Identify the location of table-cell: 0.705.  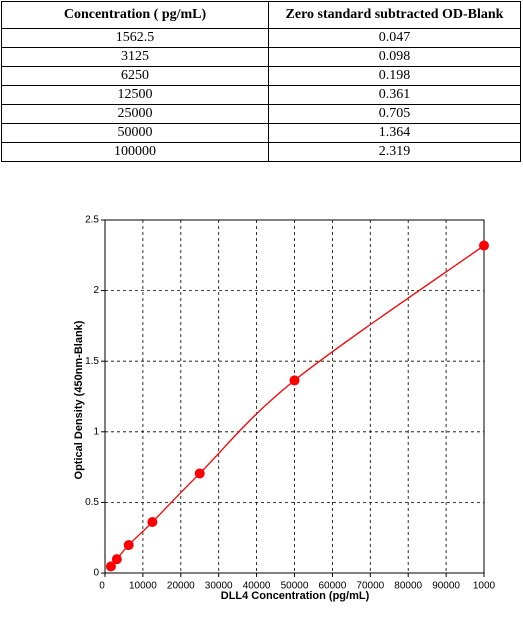
(394, 114).